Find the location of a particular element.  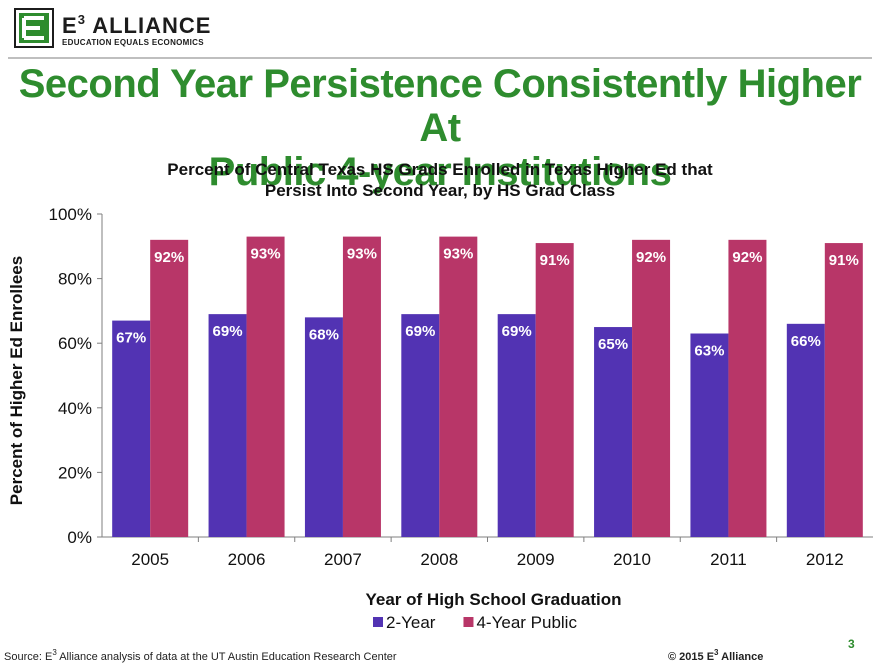

y-tick-label: 60% is located at coordinates (75, 343).